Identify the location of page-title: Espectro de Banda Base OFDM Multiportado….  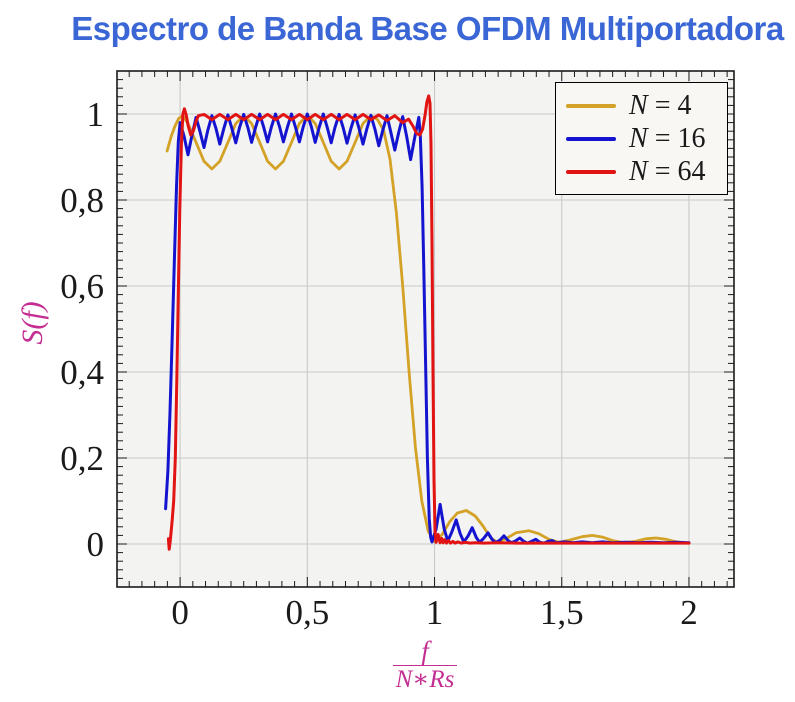
(427, 28).